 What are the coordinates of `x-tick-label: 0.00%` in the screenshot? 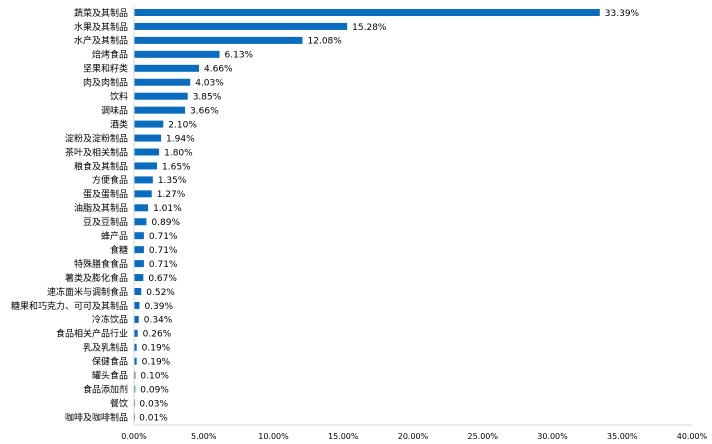 It's located at (134, 436).